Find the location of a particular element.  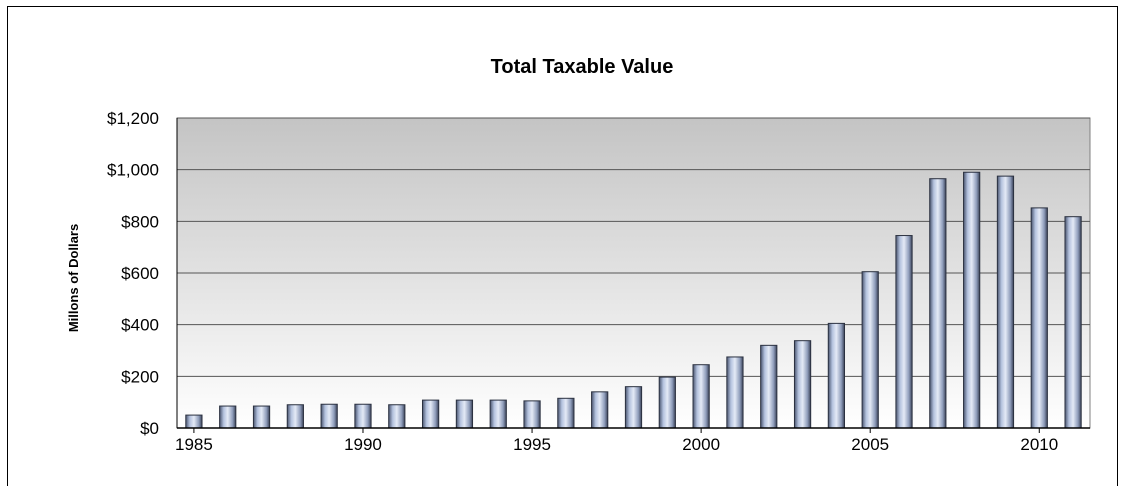

y-tick-label: $600 is located at coordinates (140, 273).